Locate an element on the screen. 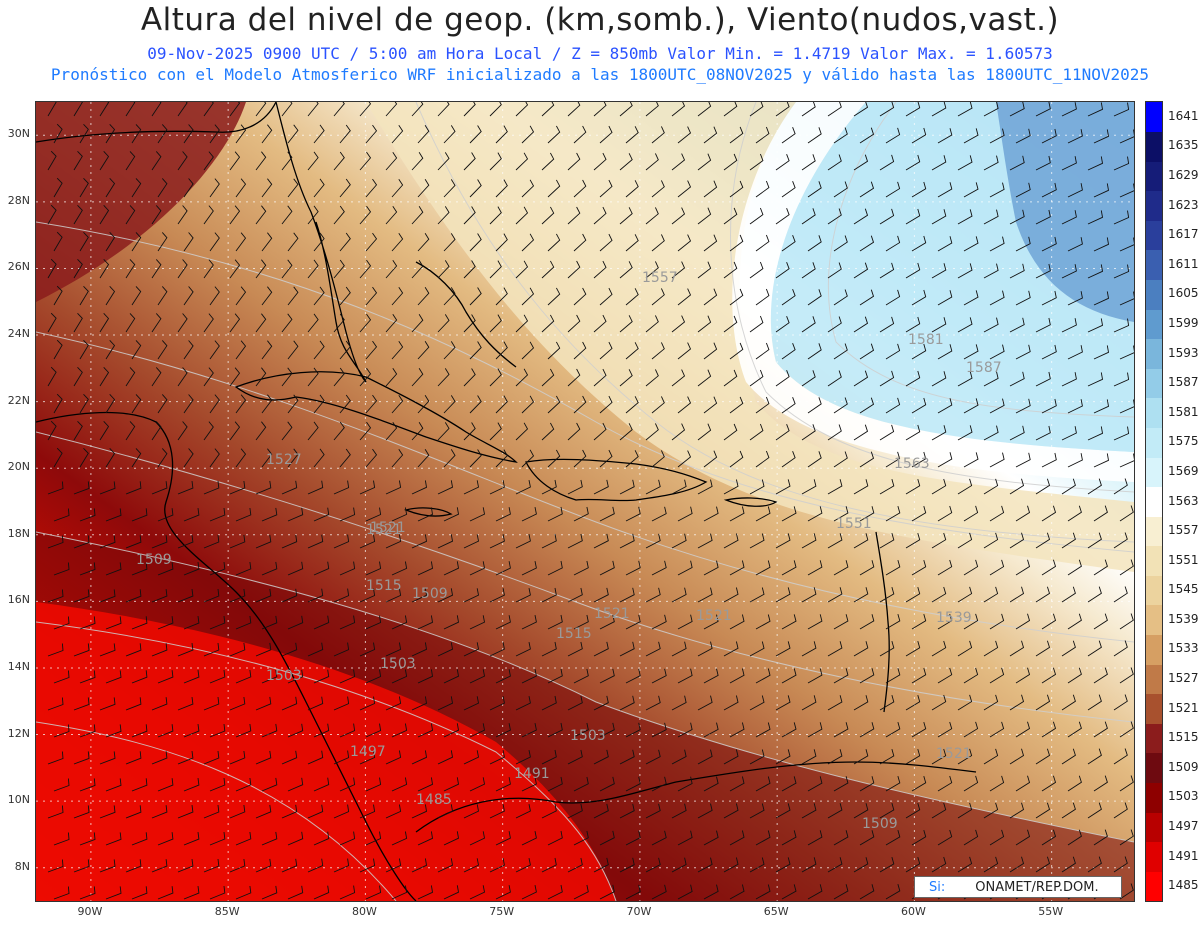 The width and height of the screenshot is (1200, 927). longitude-label: 90W is located at coordinates (90, 911).